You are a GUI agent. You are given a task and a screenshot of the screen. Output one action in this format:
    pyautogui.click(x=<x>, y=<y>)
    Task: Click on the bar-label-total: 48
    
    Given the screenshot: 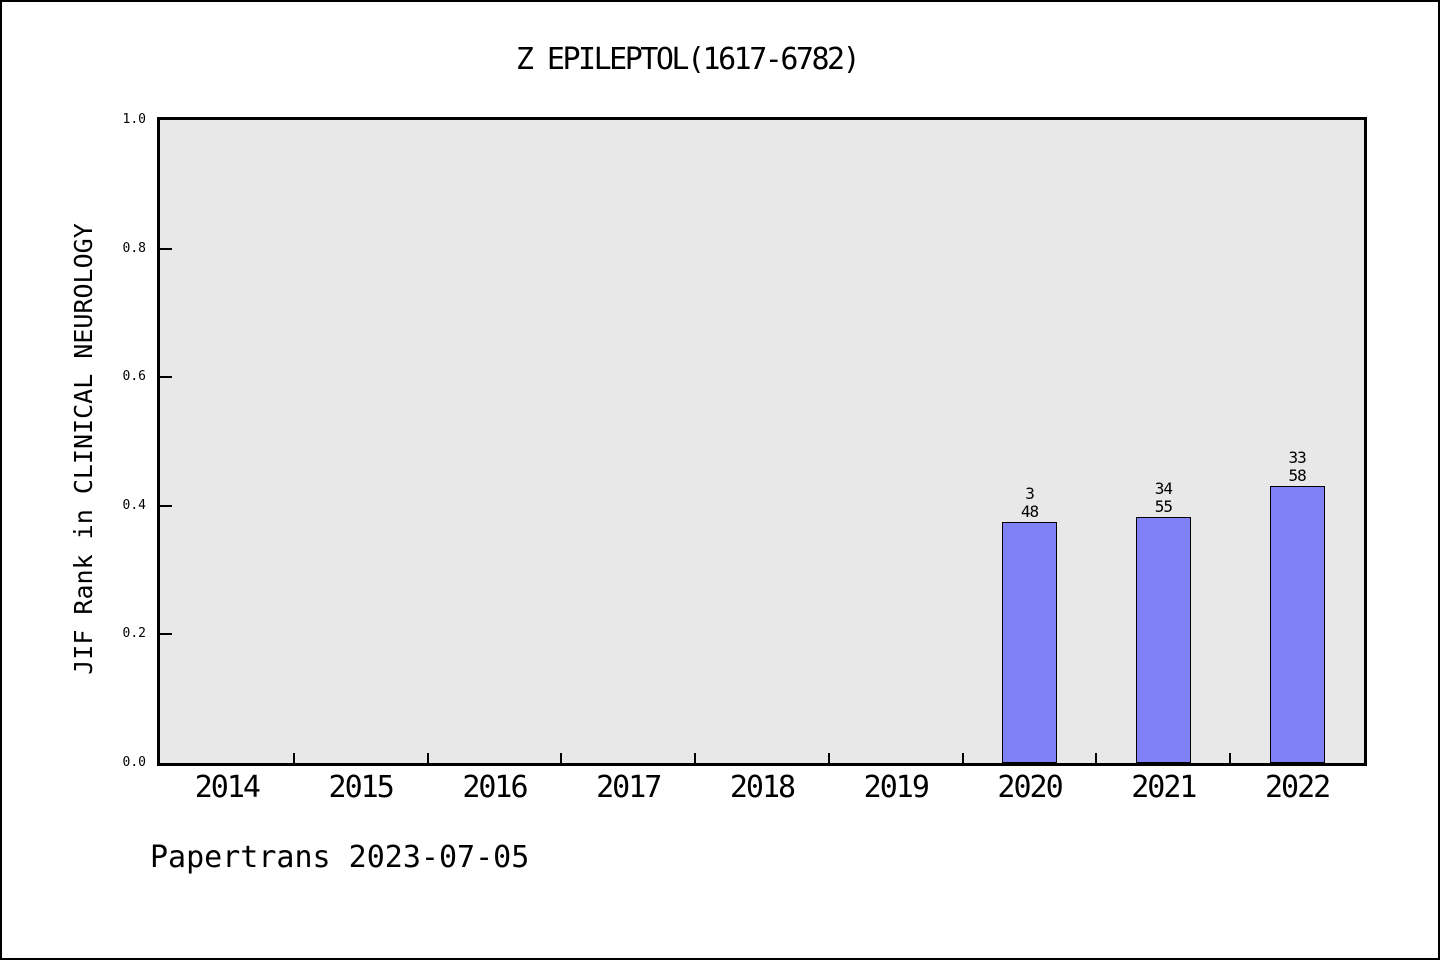 What is the action you would take?
    pyautogui.click(x=1029, y=511)
    